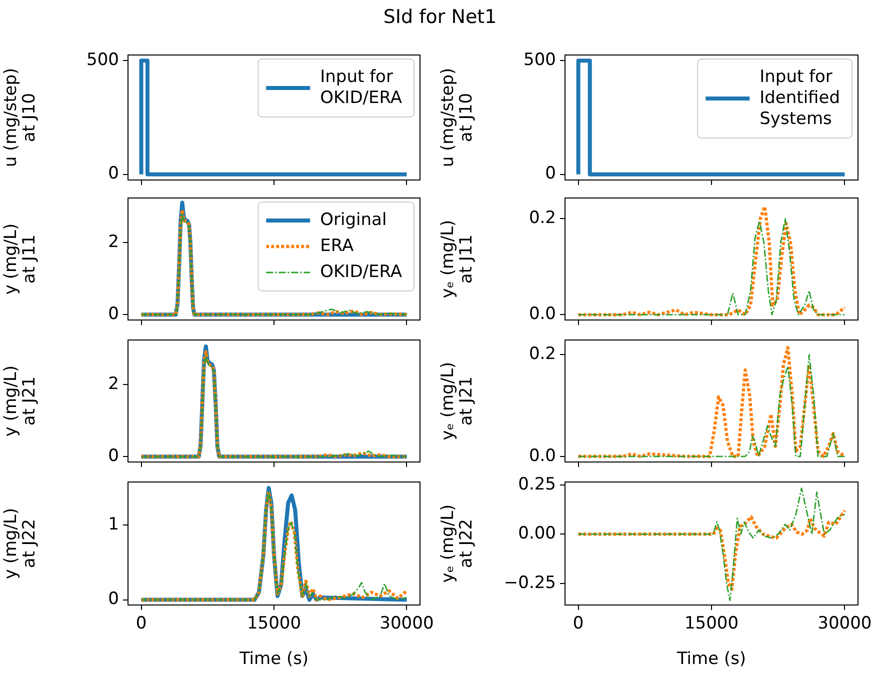  I want to click on y-tick-label: 0.00, so click(537, 534).